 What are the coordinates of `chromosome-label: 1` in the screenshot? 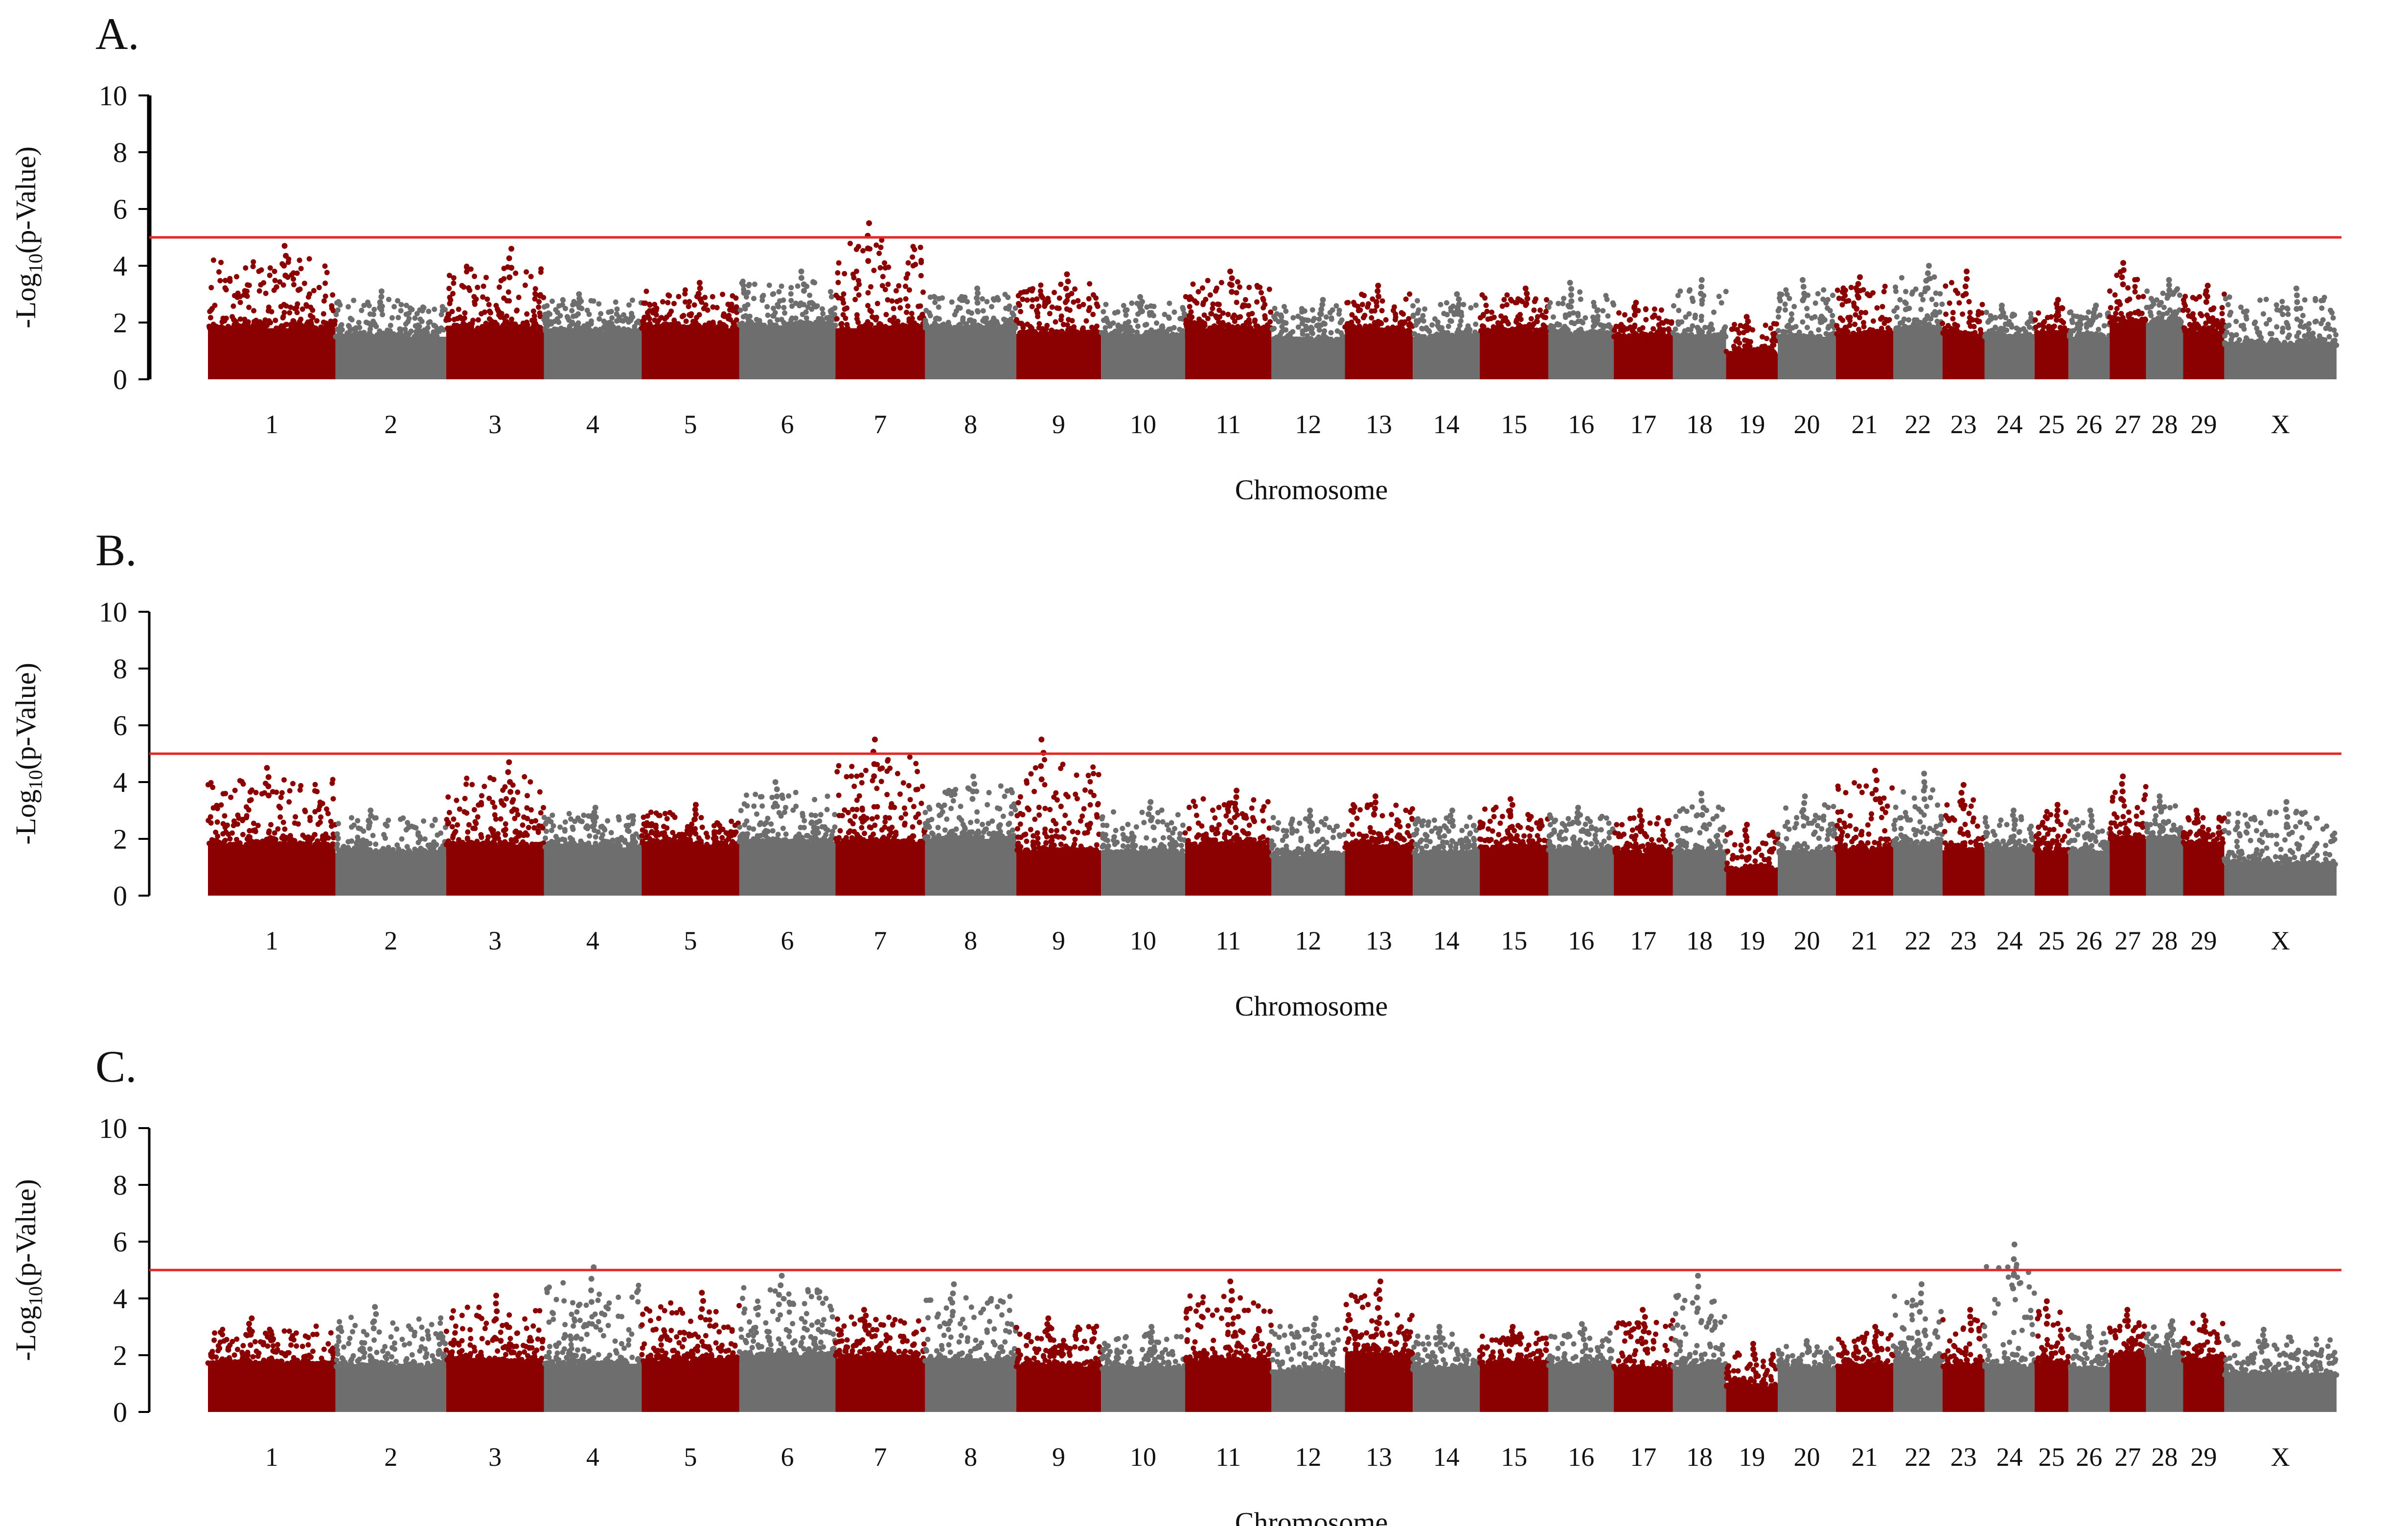 It's located at (271, 424).